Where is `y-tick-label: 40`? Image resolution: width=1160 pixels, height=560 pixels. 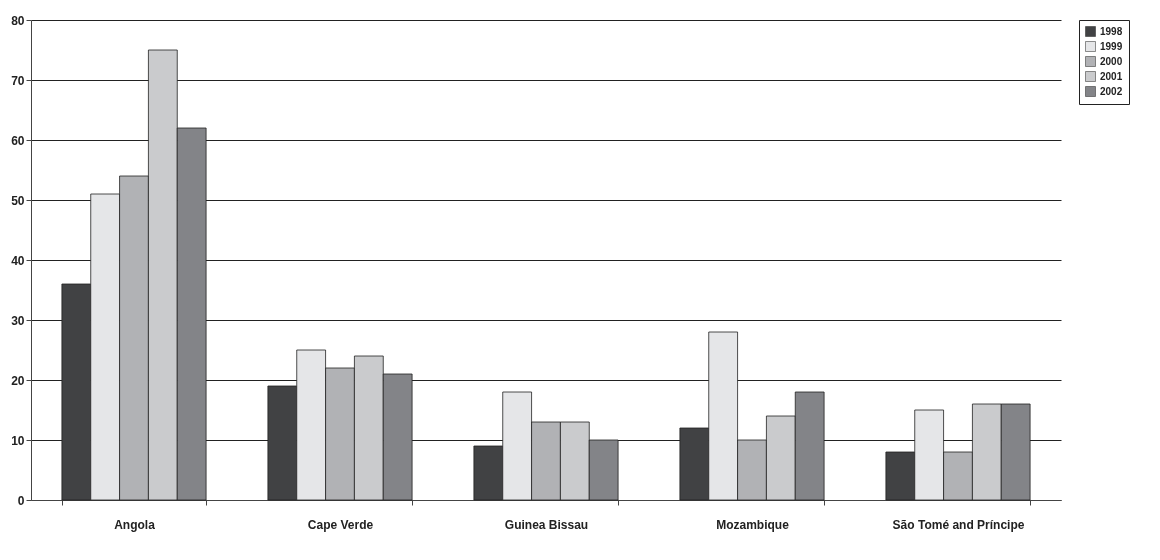
y-tick-label: 40 is located at coordinates (18, 260).